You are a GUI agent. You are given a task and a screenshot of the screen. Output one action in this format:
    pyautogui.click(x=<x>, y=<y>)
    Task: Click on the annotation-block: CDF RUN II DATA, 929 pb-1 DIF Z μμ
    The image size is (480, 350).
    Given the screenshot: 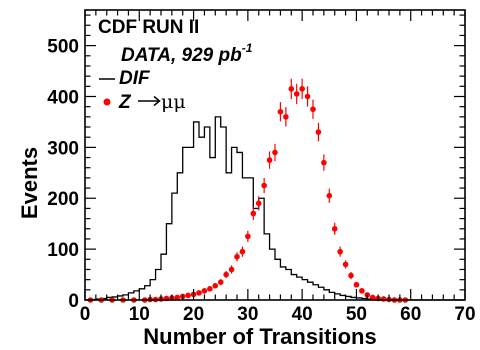 What is the action you would take?
    pyautogui.click(x=175, y=65)
    